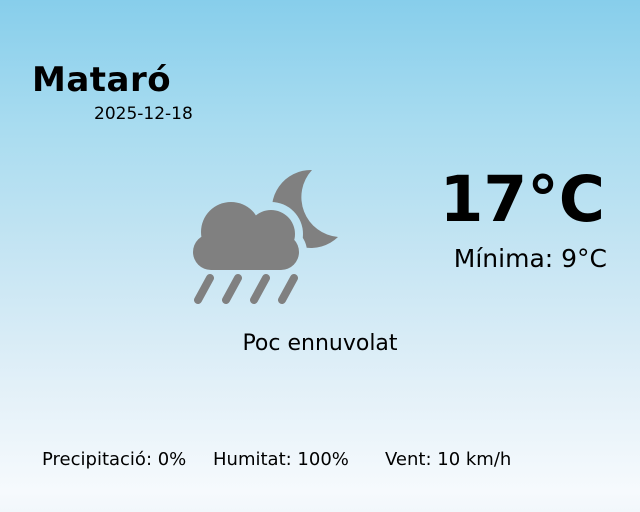  I want to click on current-temperature: 17°C, so click(522, 199).